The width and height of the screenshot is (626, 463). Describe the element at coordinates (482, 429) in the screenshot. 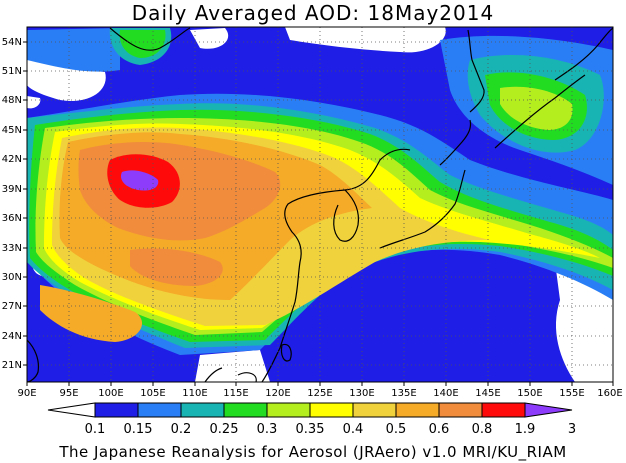

I see `colorbar-label: 0.8` at that location.